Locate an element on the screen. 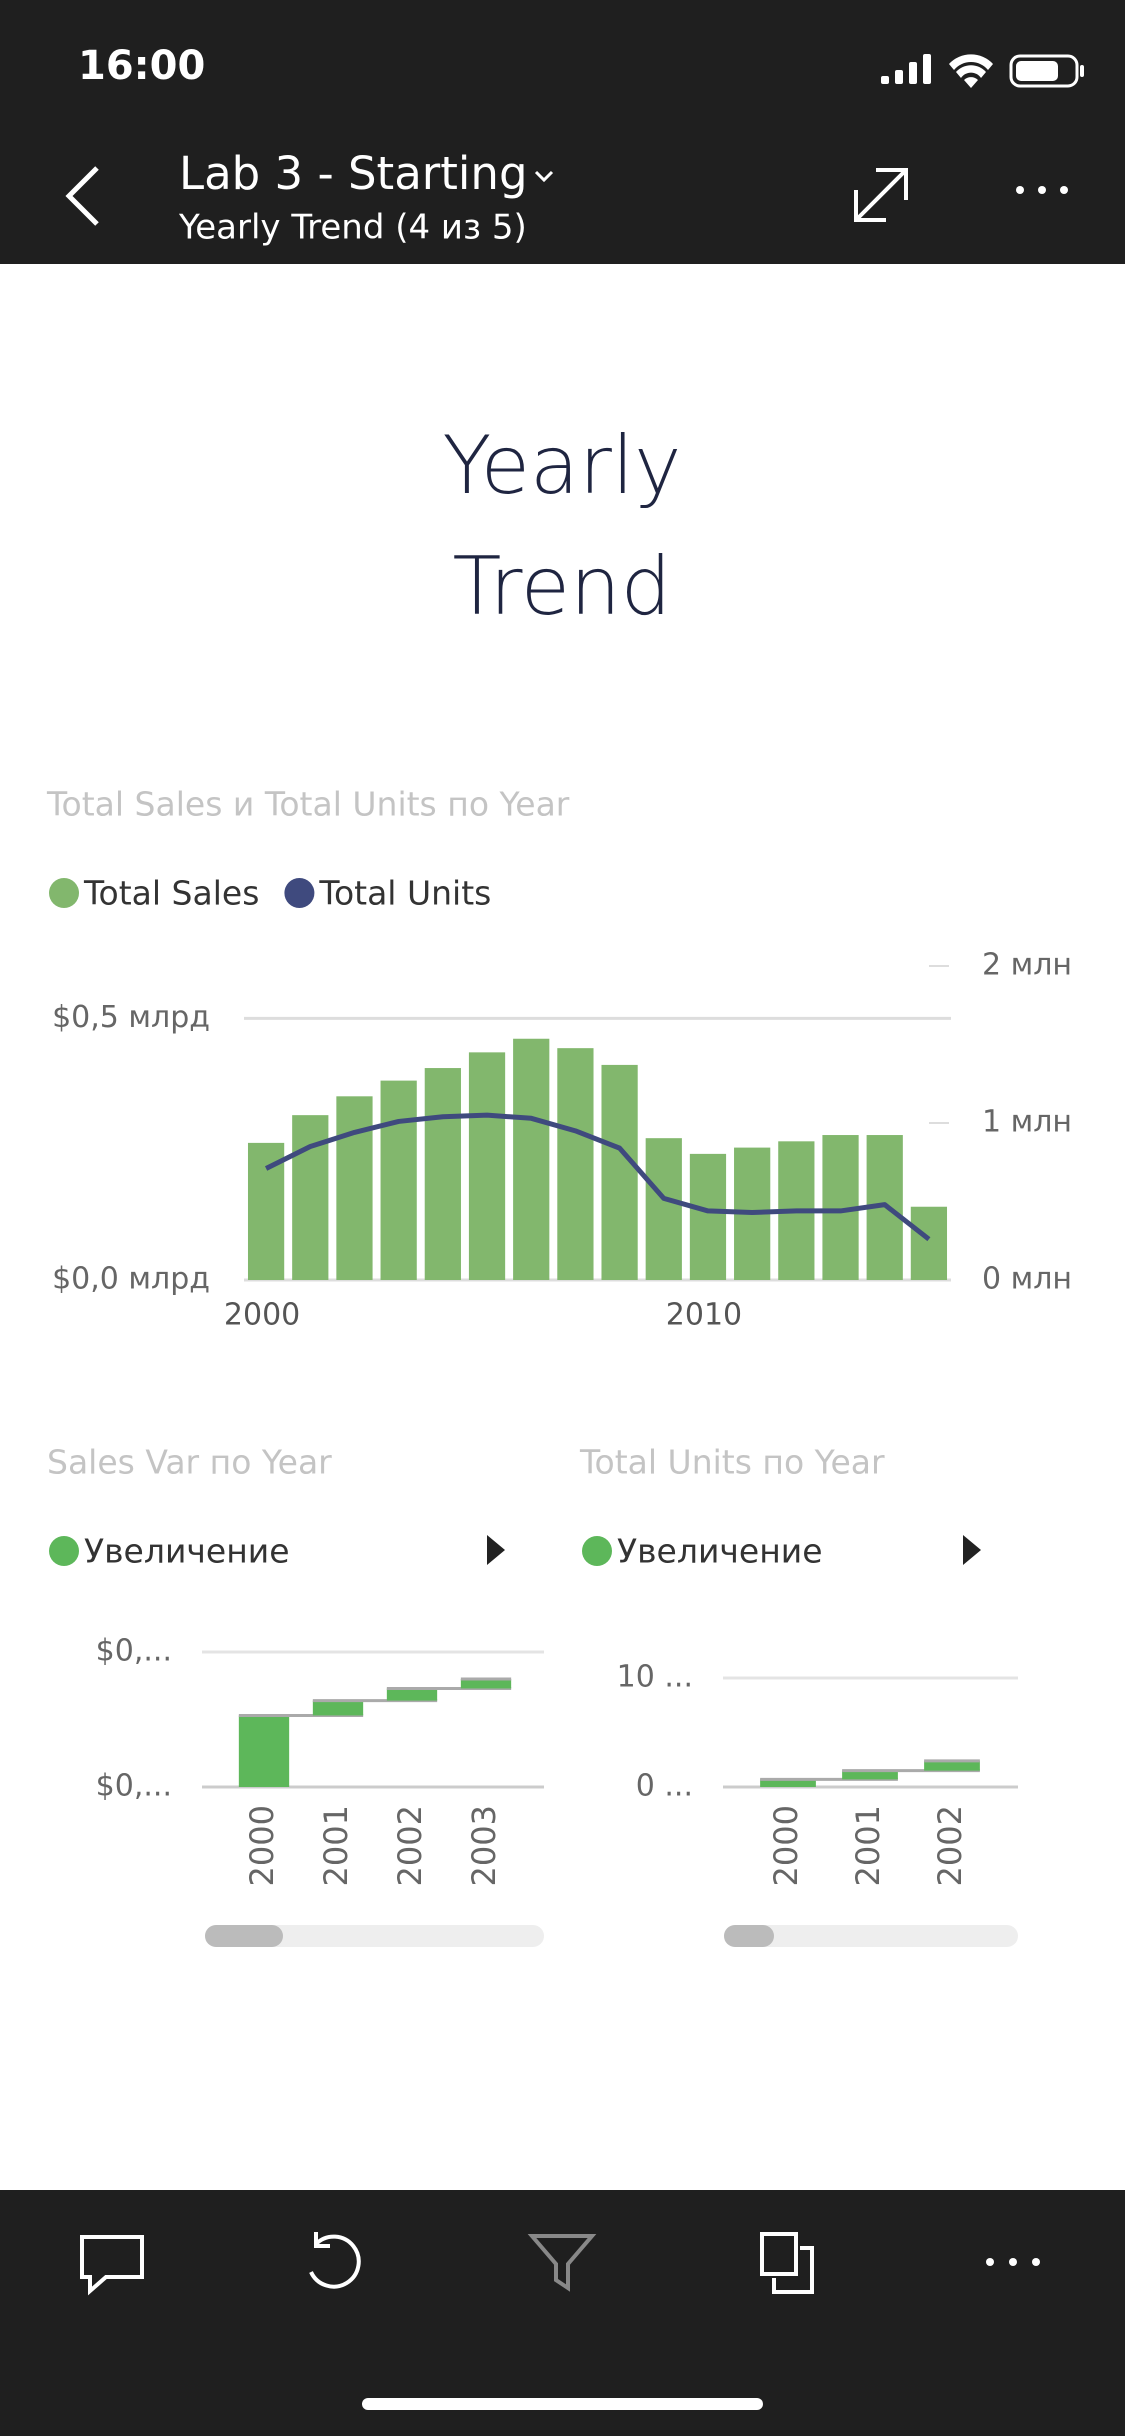 This screenshot has height=2436, width=1125. page-title: Yearly Trend is located at coordinates (562, 526).